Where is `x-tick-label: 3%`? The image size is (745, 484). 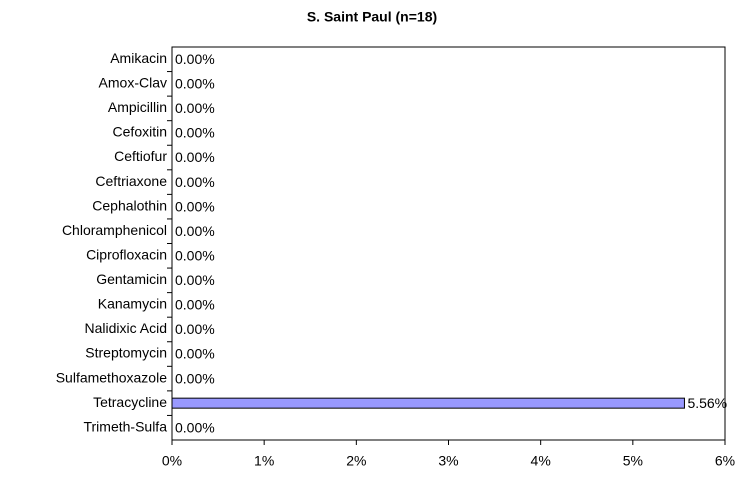 x-tick-label: 3% is located at coordinates (448, 461).